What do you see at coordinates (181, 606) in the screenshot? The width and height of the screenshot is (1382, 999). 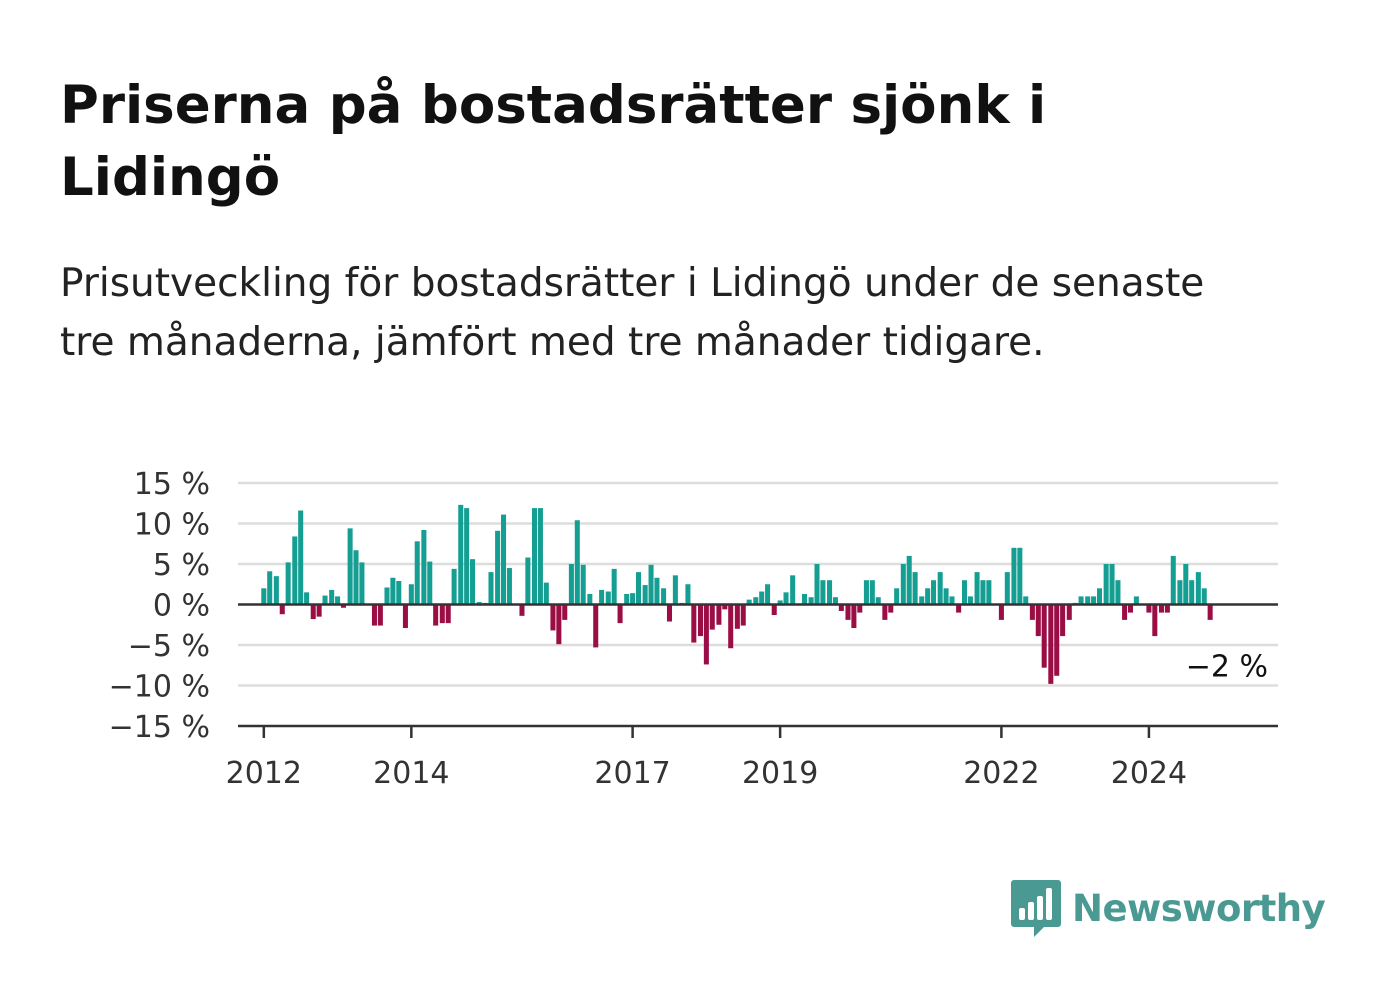 I see `y-tick-label: 0 %` at bounding box center [181, 606].